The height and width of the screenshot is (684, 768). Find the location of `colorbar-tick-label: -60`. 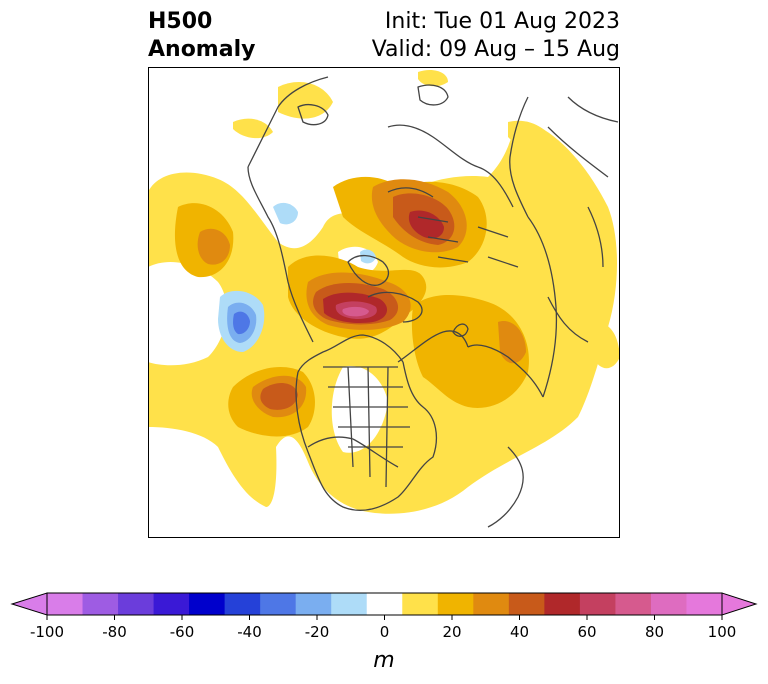

colorbar-tick-label: -60 is located at coordinates (182, 632).